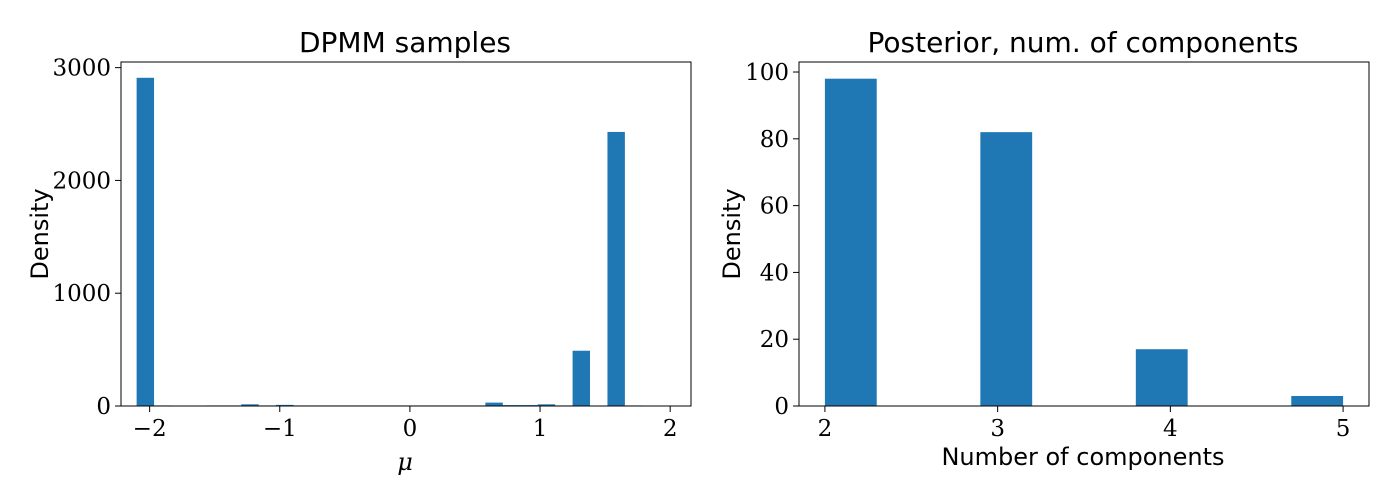 The height and width of the screenshot is (500, 1400). I want to click on x-tick-label: −1, so click(280, 429).